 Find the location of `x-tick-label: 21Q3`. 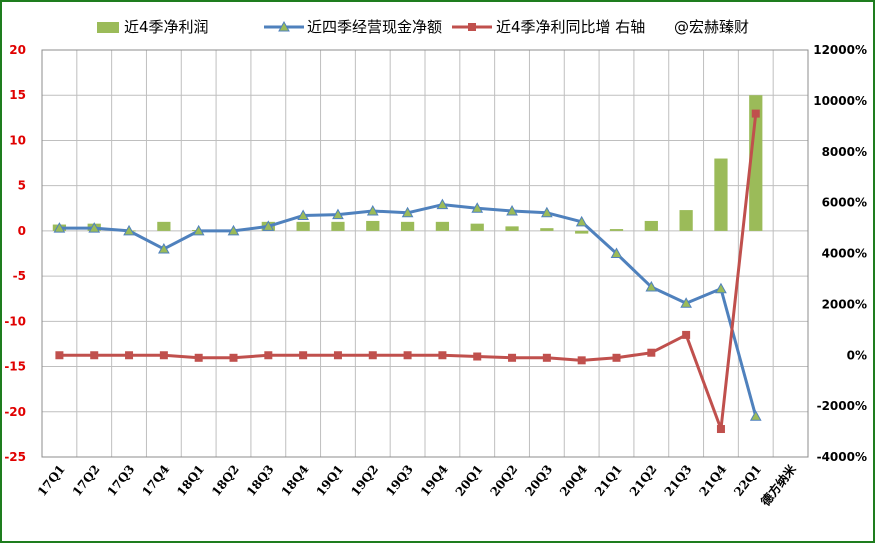

x-tick-label: 21Q3 is located at coordinates (678, 480).